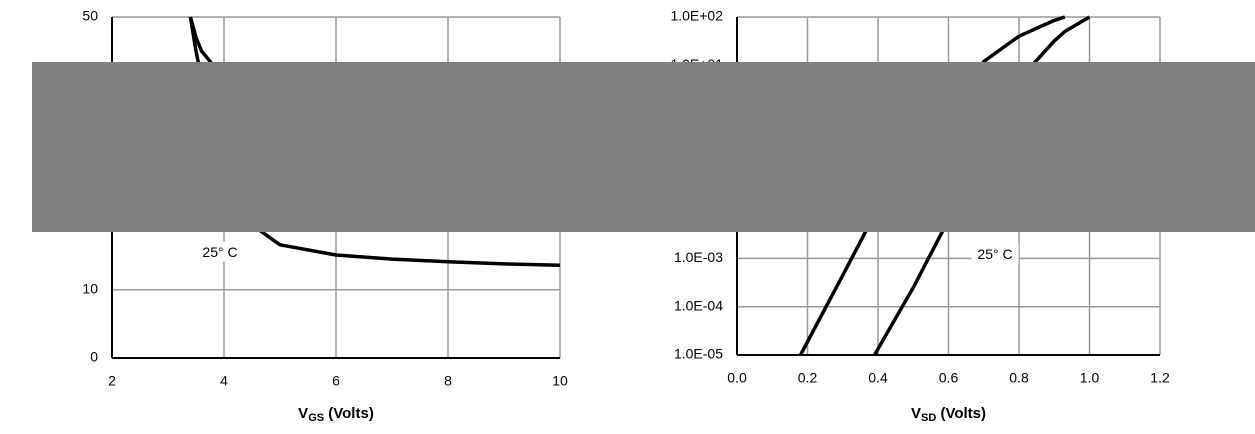  Describe the element at coordinates (737, 378) in the screenshot. I see `x-tick-label: 0.0` at that location.